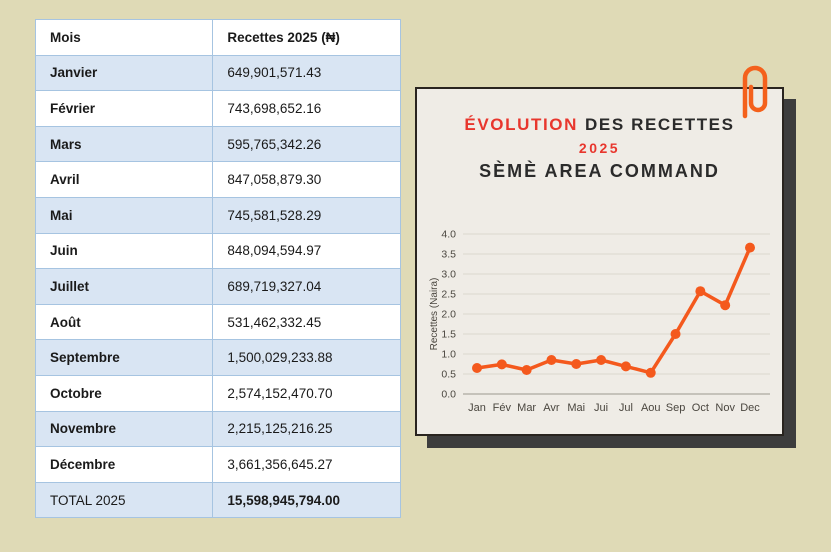 The height and width of the screenshot is (552, 831). What do you see at coordinates (502, 408) in the screenshot?
I see `x-tick-label: Fév` at bounding box center [502, 408].